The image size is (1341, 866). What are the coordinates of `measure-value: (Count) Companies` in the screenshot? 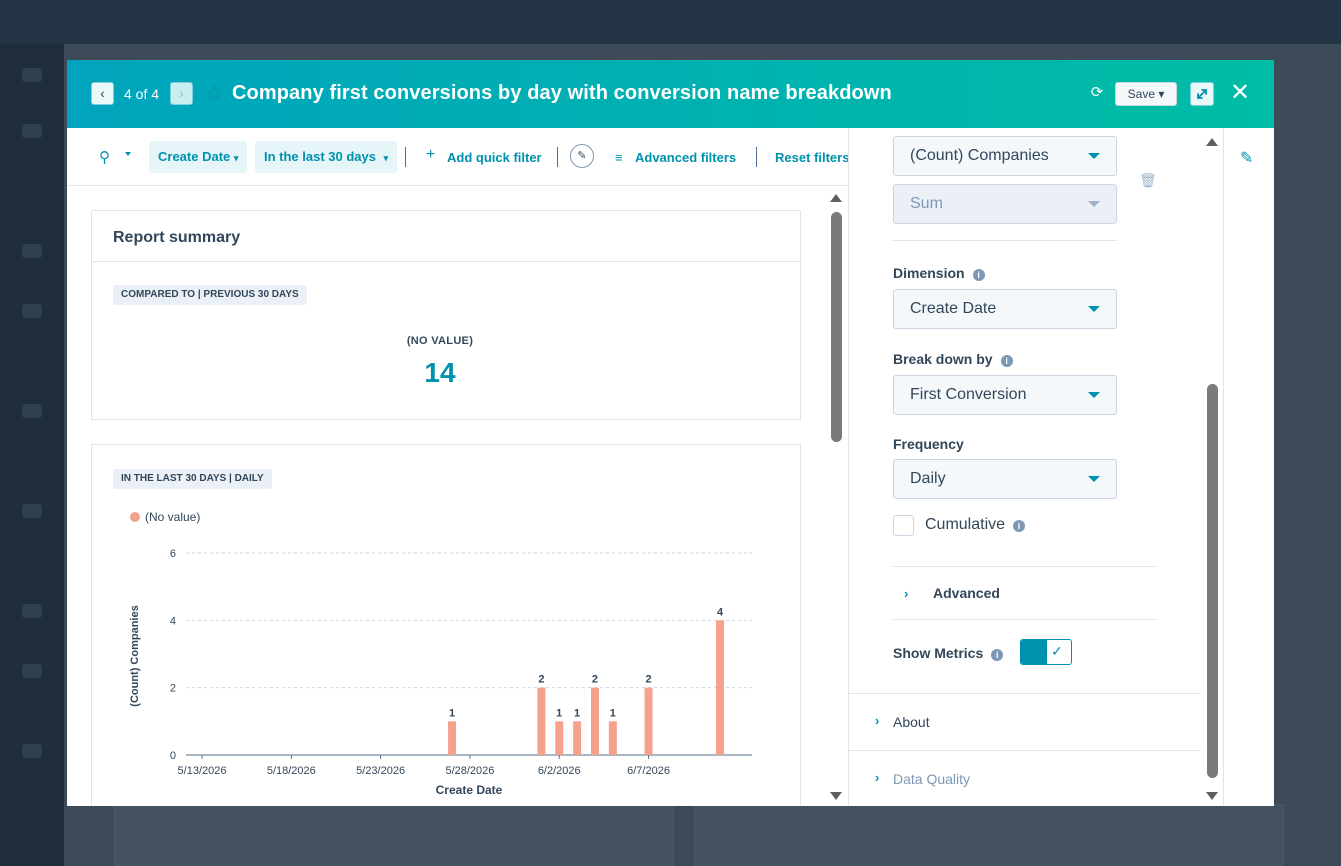 It's located at (979, 155).